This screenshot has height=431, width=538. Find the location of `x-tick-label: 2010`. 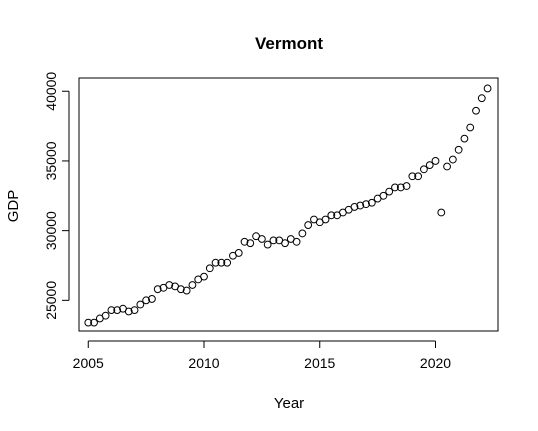

x-tick-label: 2010 is located at coordinates (203, 363).